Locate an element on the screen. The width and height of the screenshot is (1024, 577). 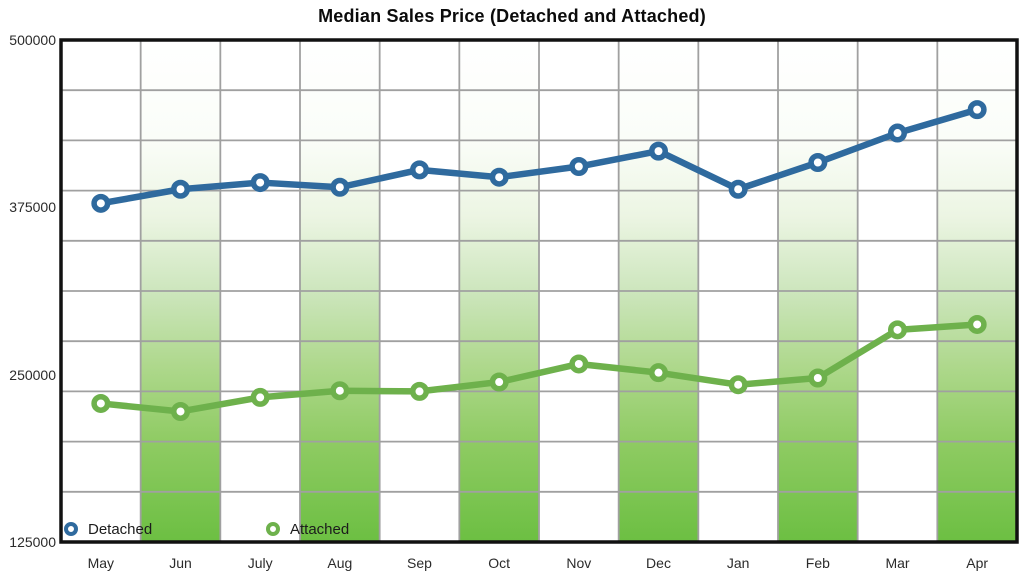
detached-legend-marker-icon is located at coordinates (71, 529).